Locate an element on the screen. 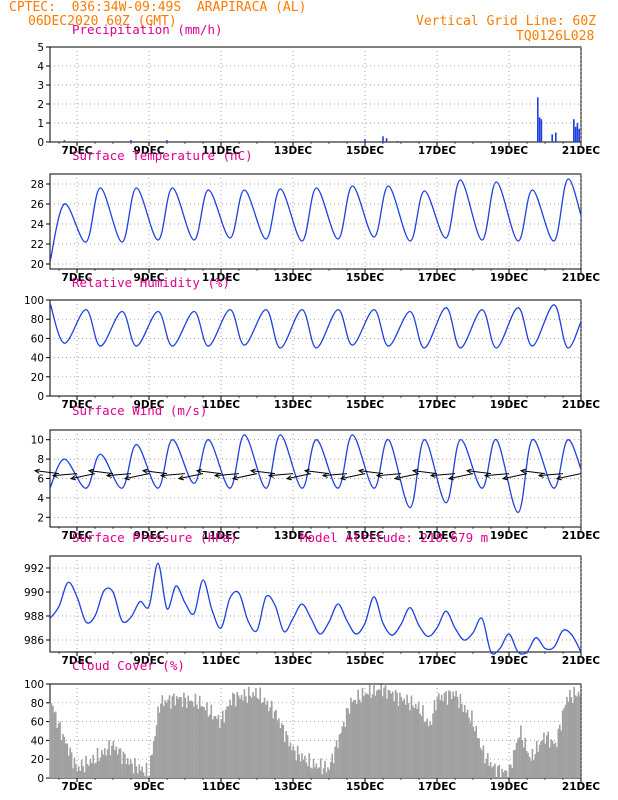  wind-series-line is located at coordinates (315, 474).